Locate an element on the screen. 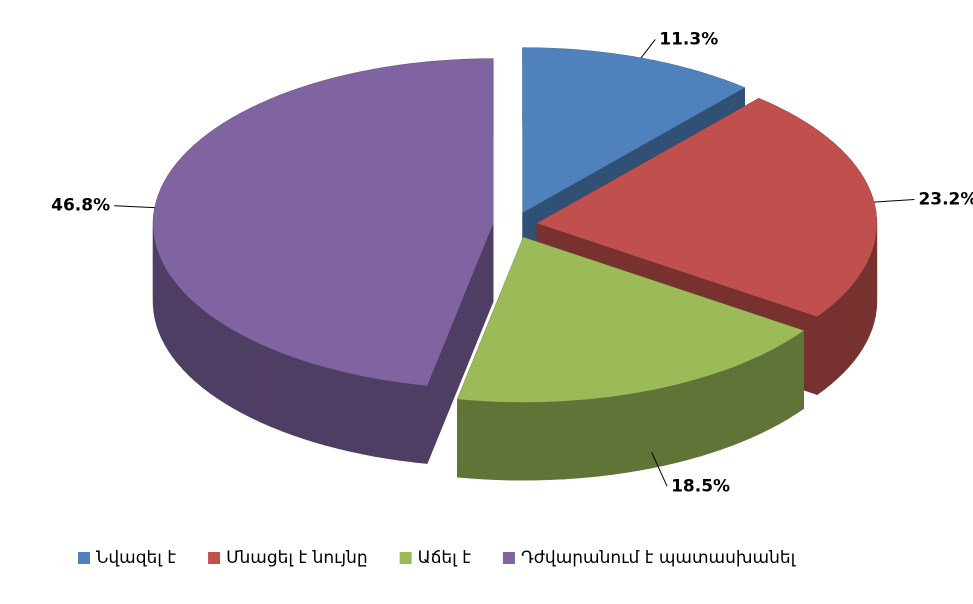  value-label: 23.2% is located at coordinates (945, 200).